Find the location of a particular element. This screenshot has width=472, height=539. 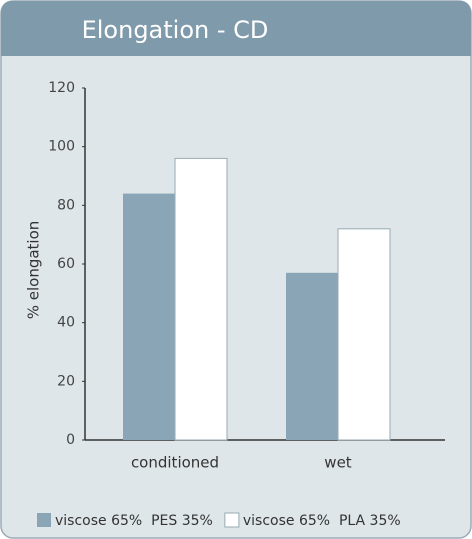

x-tick-label: wet is located at coordinates (337, 463).